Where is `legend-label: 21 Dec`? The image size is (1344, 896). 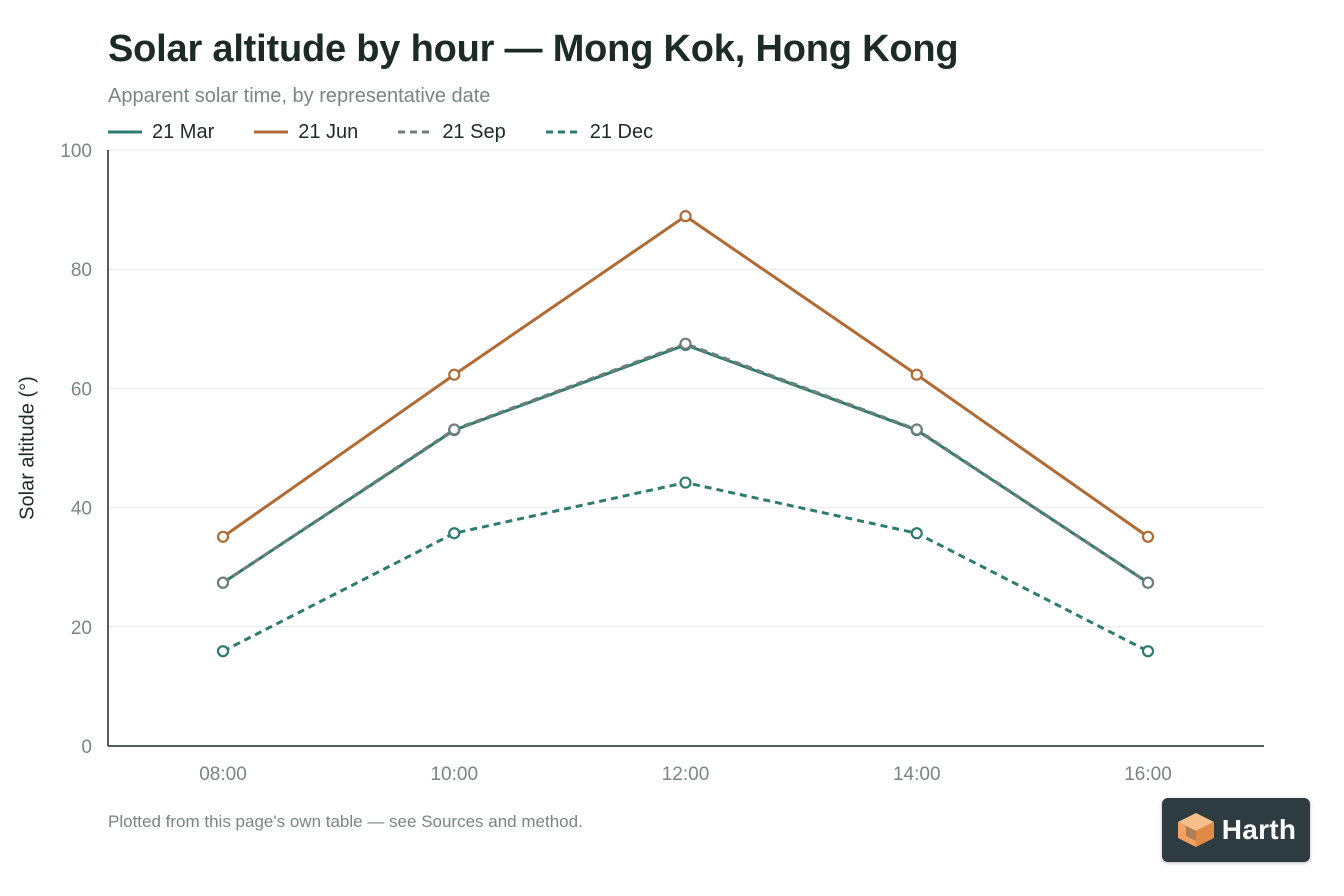
legend-label: 21 Dec is located at coordinates (621, 131).